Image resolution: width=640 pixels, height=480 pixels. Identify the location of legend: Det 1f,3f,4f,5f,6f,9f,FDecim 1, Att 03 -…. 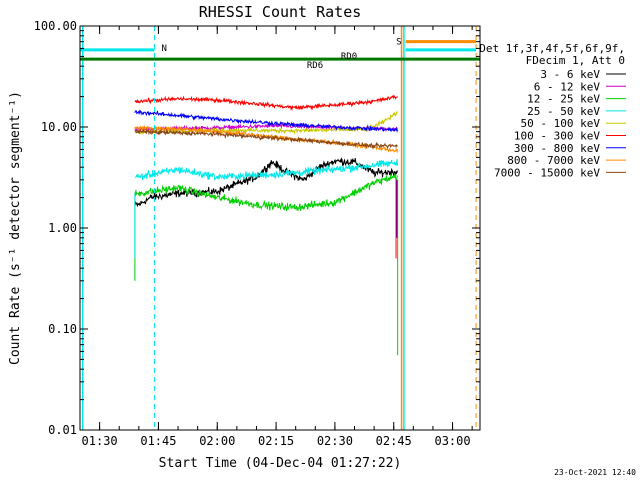
(552, 110).